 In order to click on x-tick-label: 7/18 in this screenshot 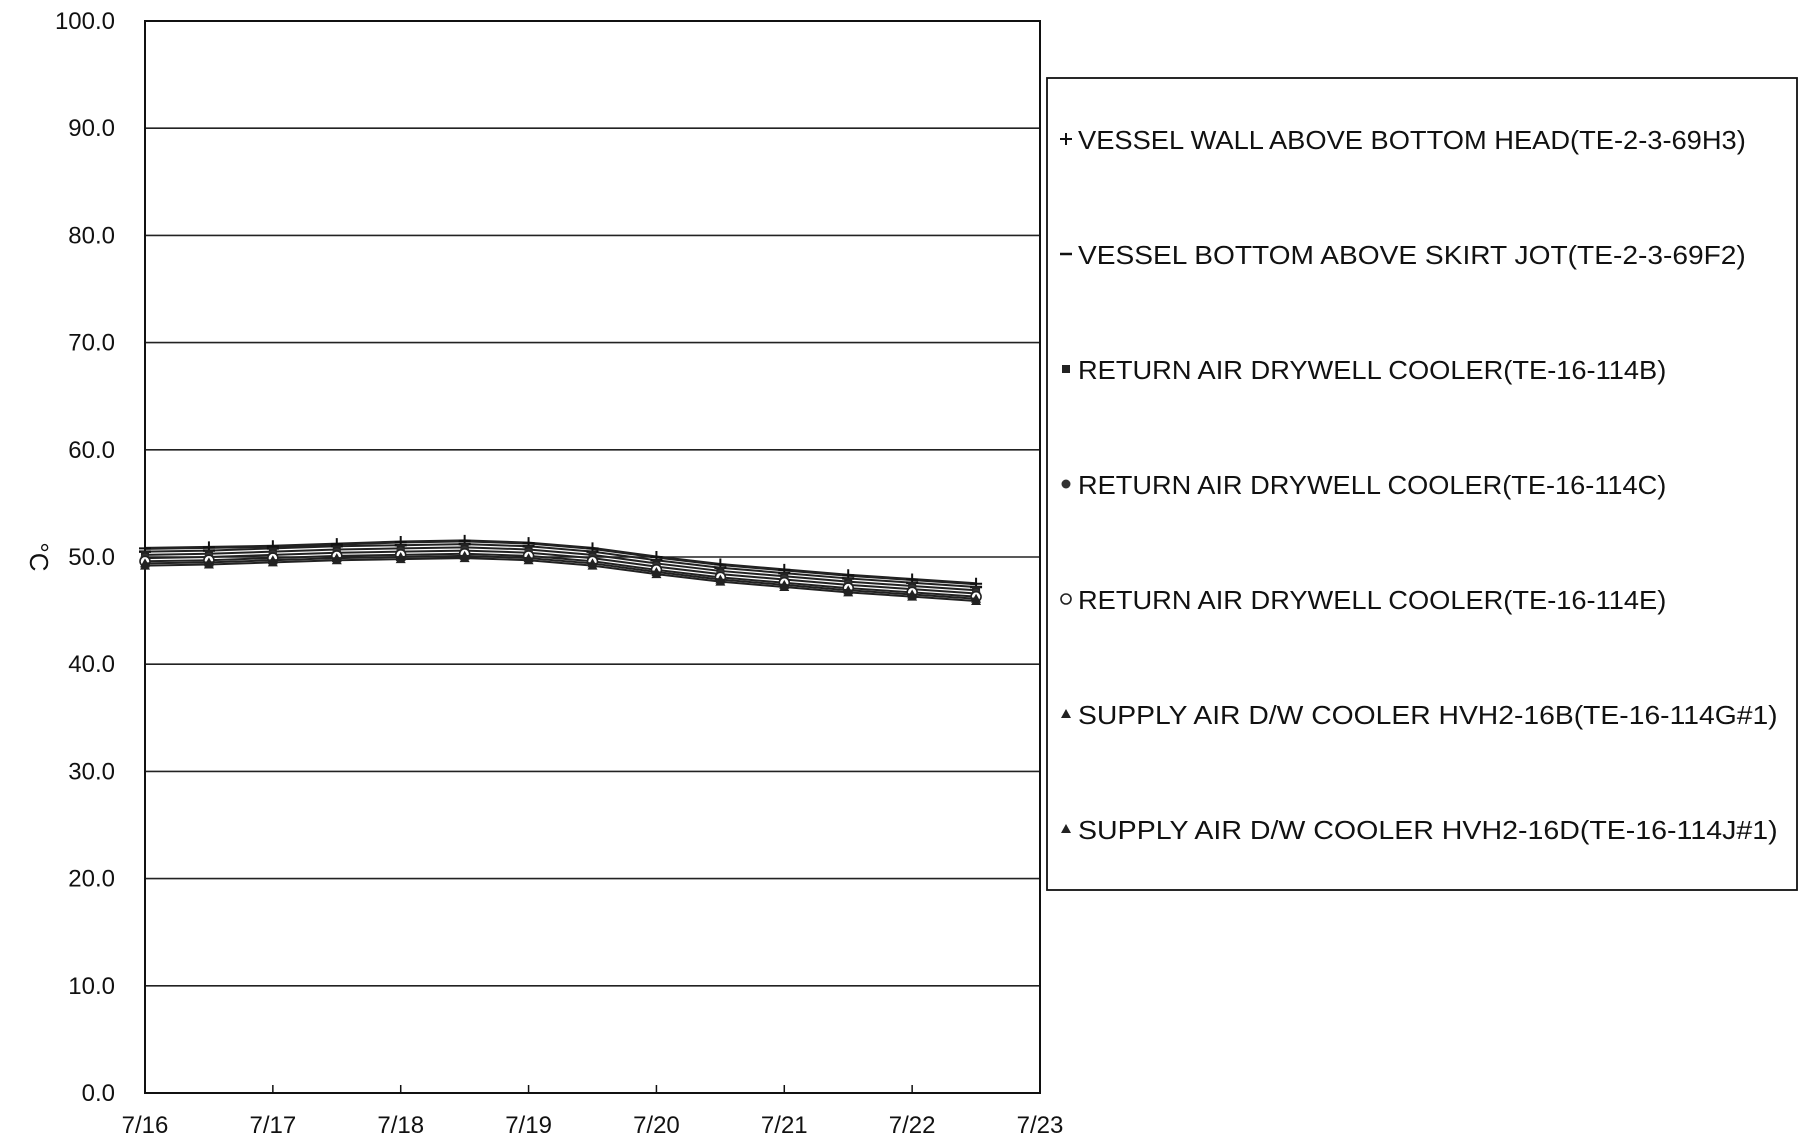, I will do `click(400, 1125)`.